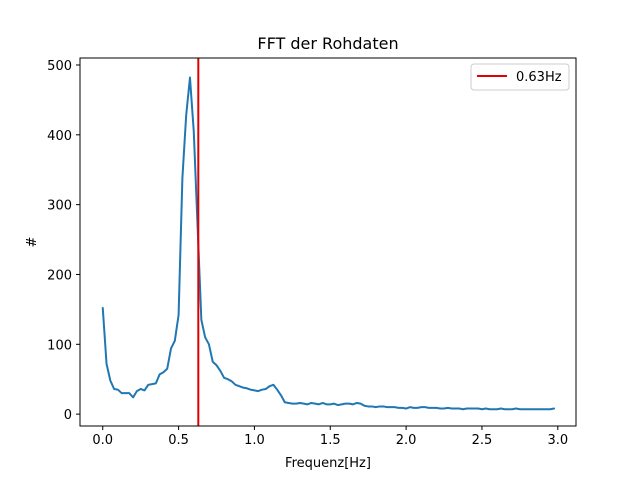  What do you see at coordinates (328, 463) in the screenshot?
I see `x-axis-title: Frequenz[Hz]` at bounding box center [328, 463].